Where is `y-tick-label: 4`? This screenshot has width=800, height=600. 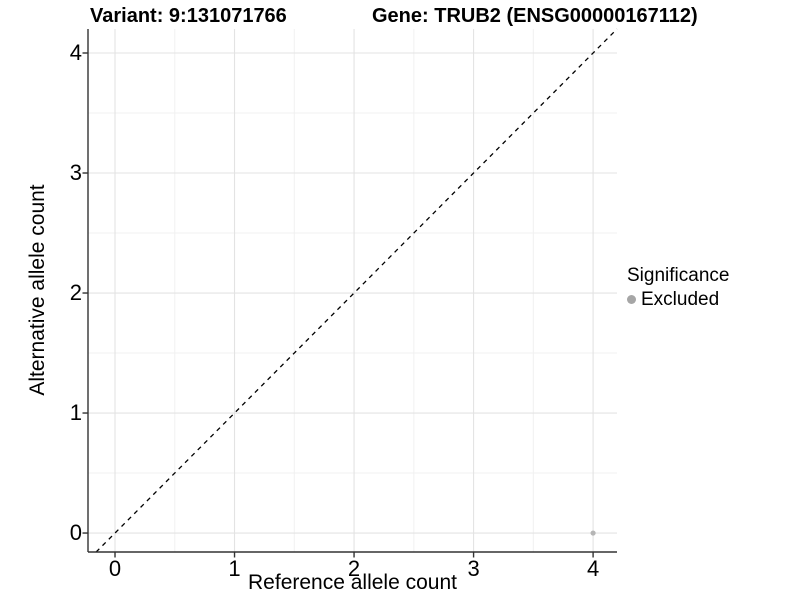 y-tick-label: 4 is located at coordinates (75, 52).